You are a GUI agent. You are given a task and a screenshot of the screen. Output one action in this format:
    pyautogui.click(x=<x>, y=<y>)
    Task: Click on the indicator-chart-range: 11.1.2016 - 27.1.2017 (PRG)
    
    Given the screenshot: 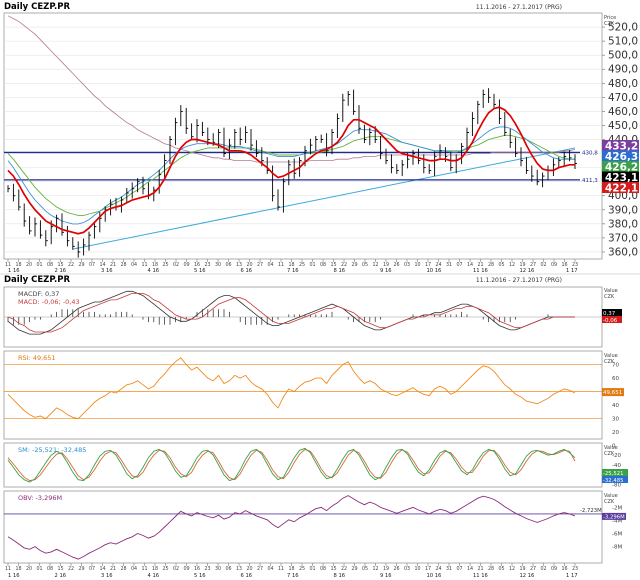 What is the action you would take?
    pyautogui.click(x=519, y=280)
    